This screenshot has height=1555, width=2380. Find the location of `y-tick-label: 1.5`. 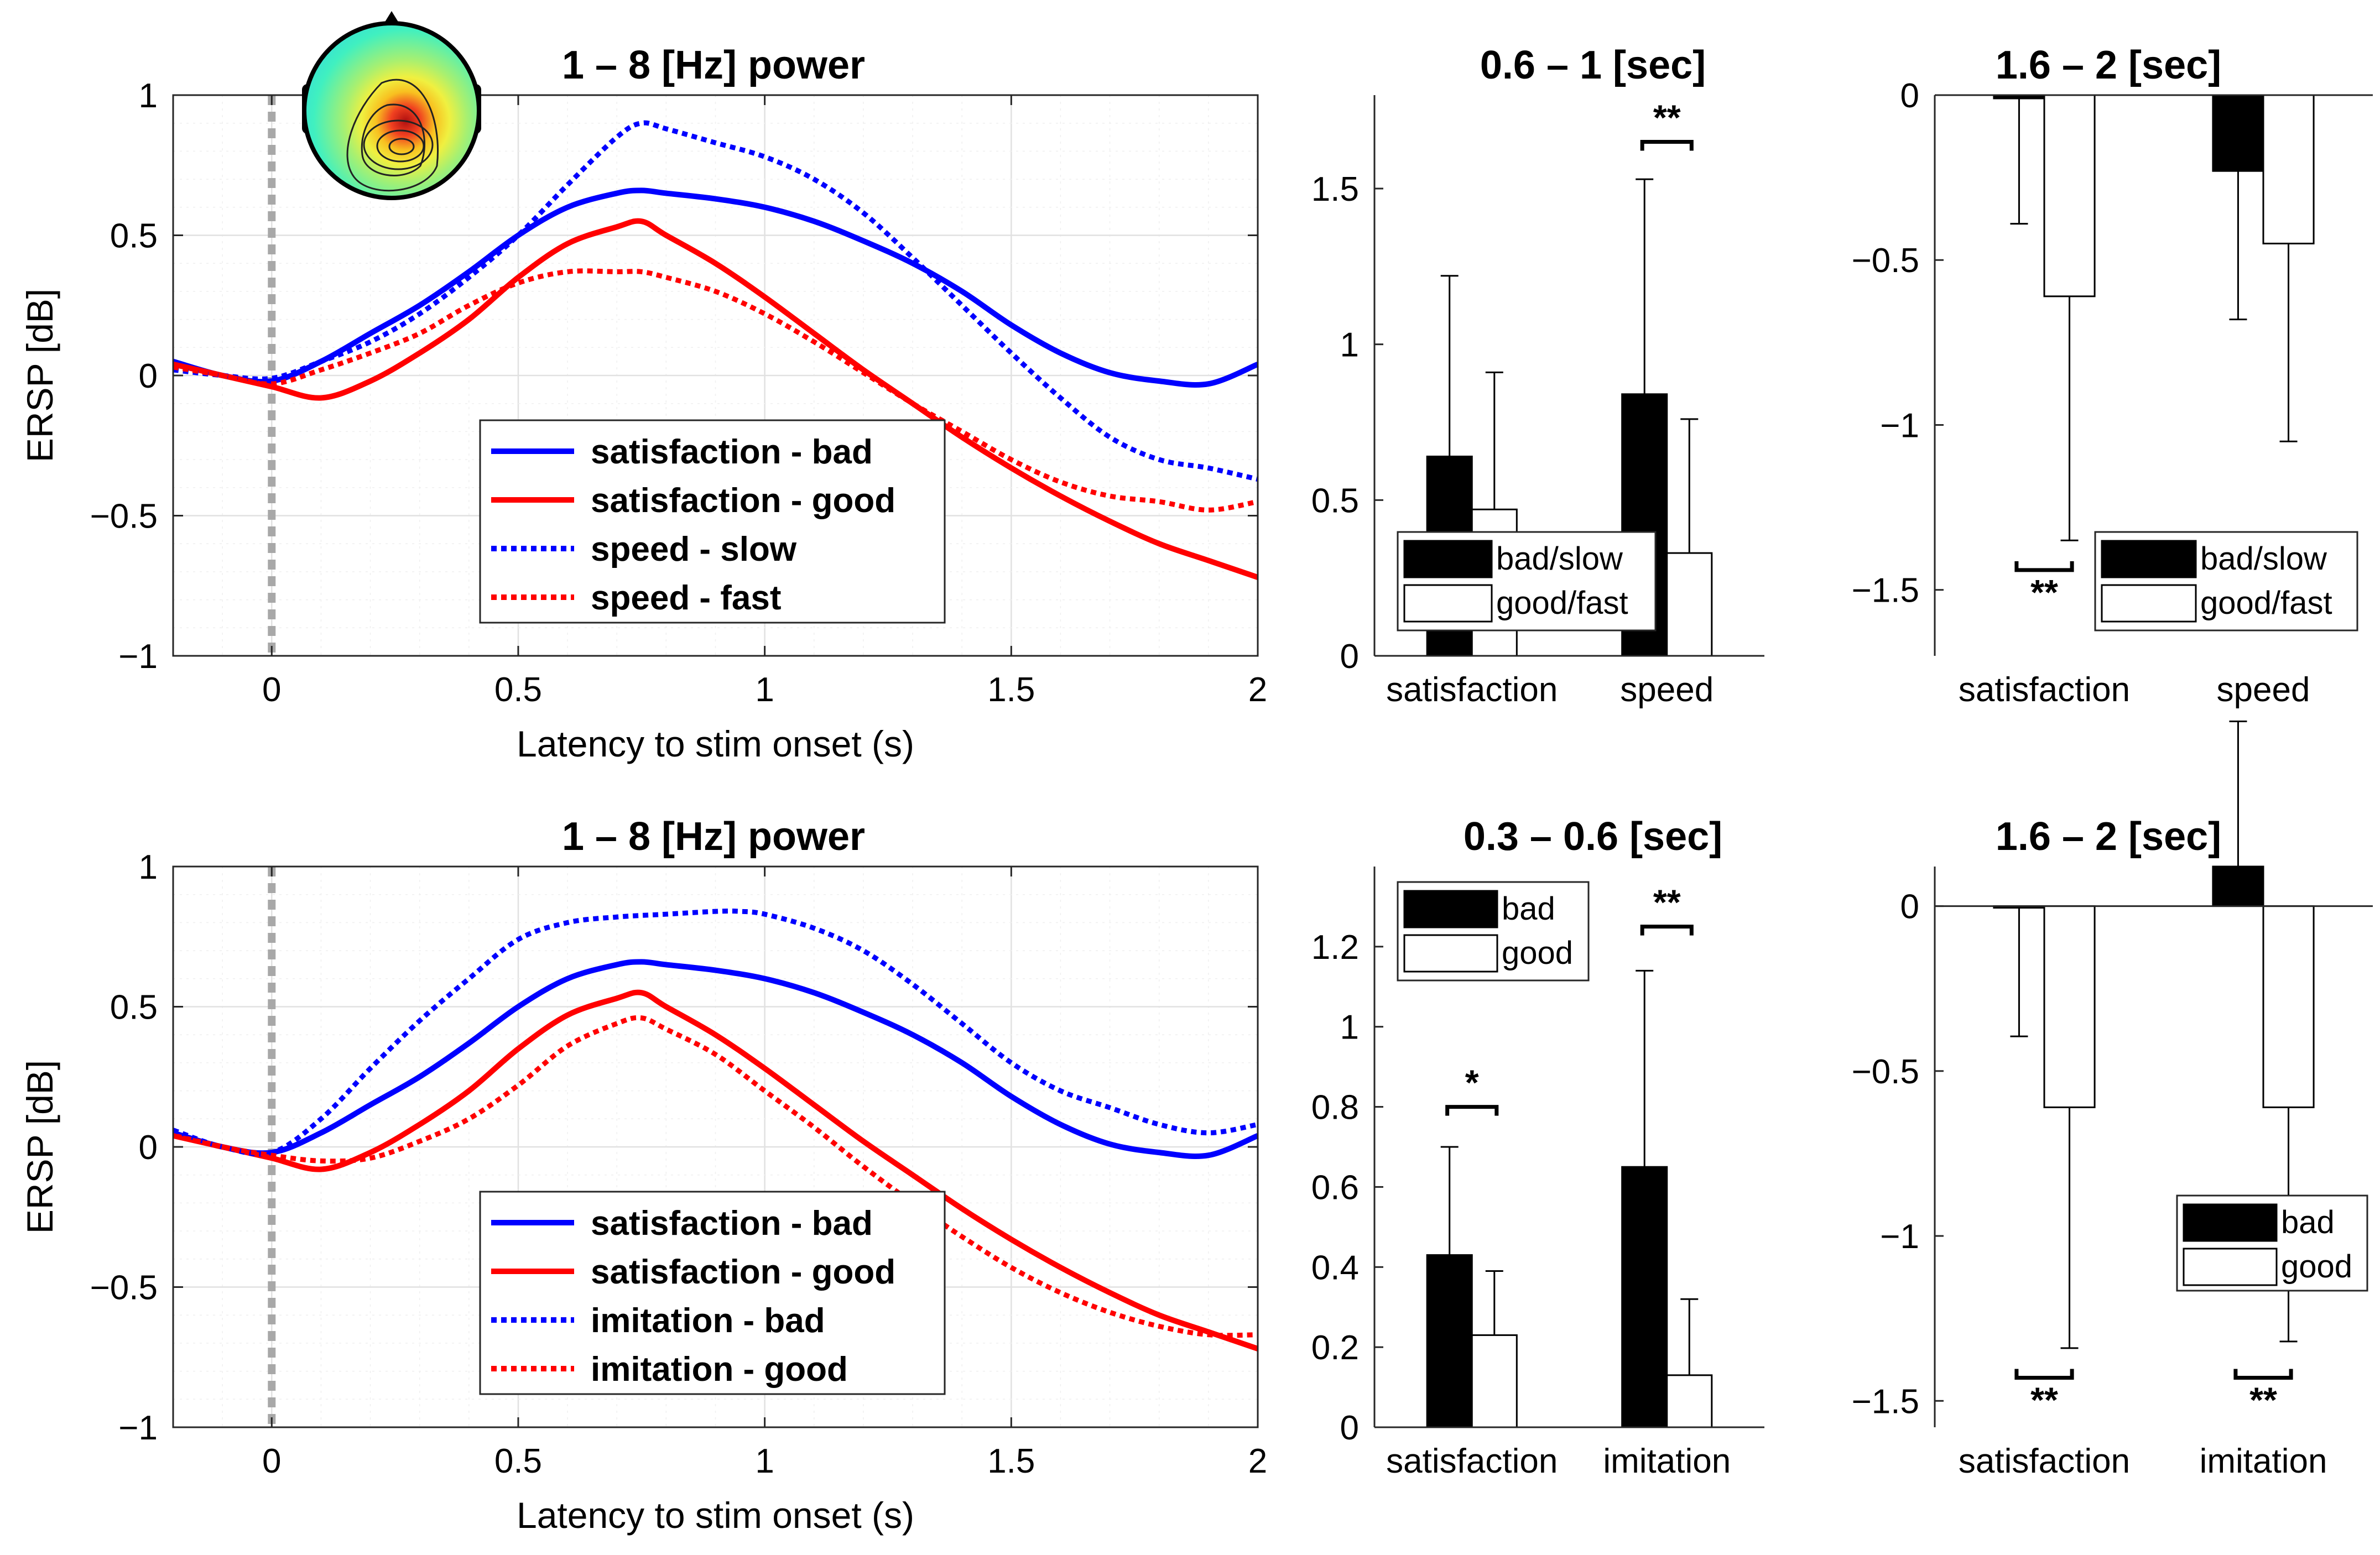

y-tick-label: 1.5 is located at coordinates (1335, 189).